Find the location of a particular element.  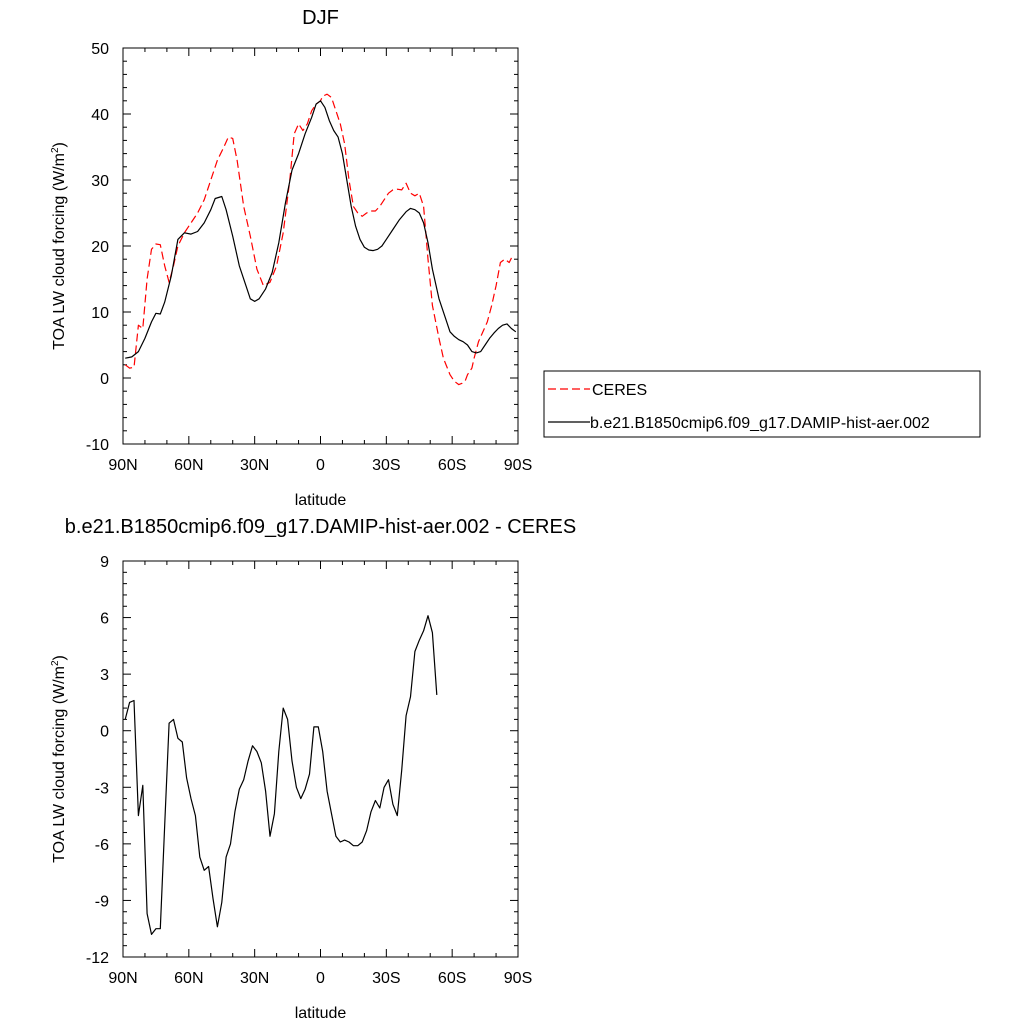

bottom-x-tick-label: 90N is located at coordinates (122, 978).